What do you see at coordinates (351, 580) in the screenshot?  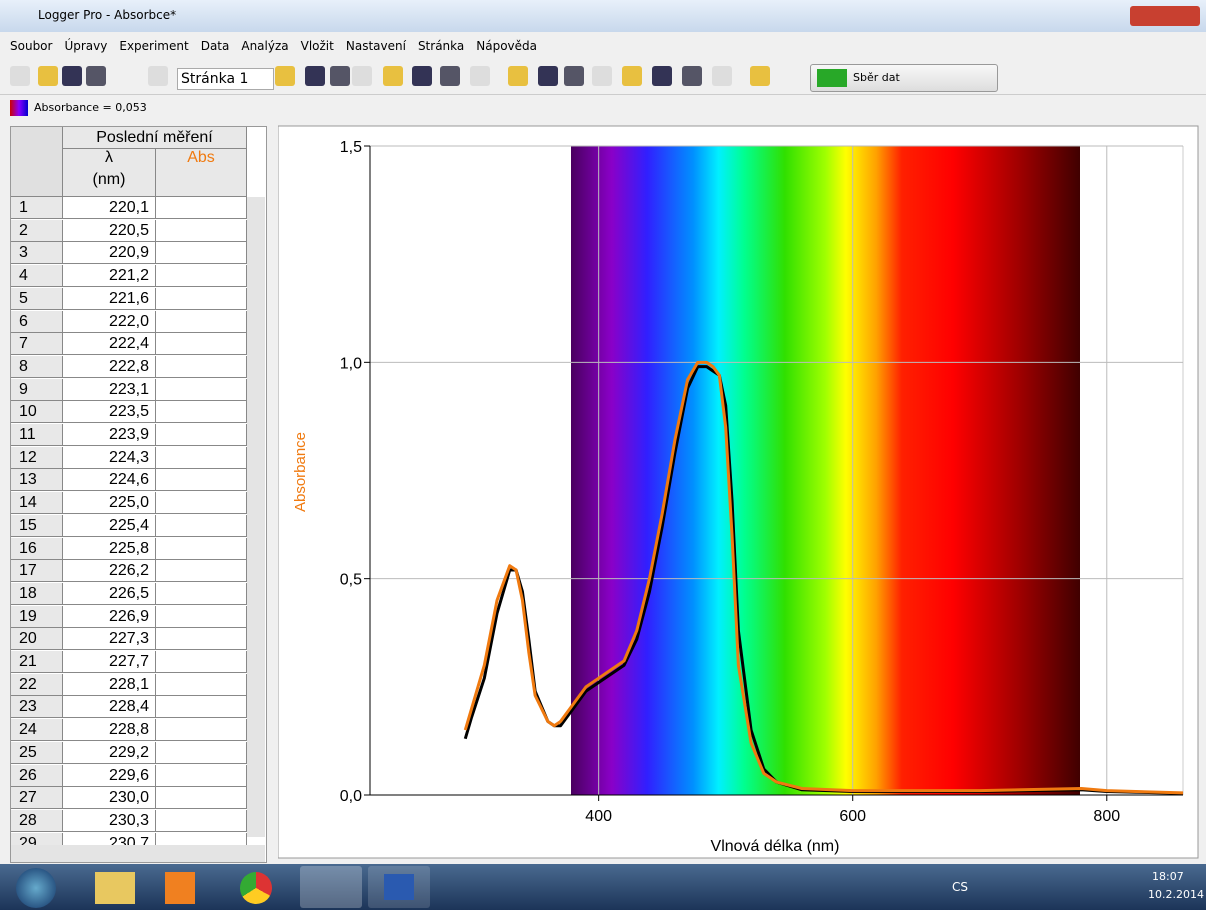 I see `y-tick-label: 0,5` at bounding box center [351, 580].